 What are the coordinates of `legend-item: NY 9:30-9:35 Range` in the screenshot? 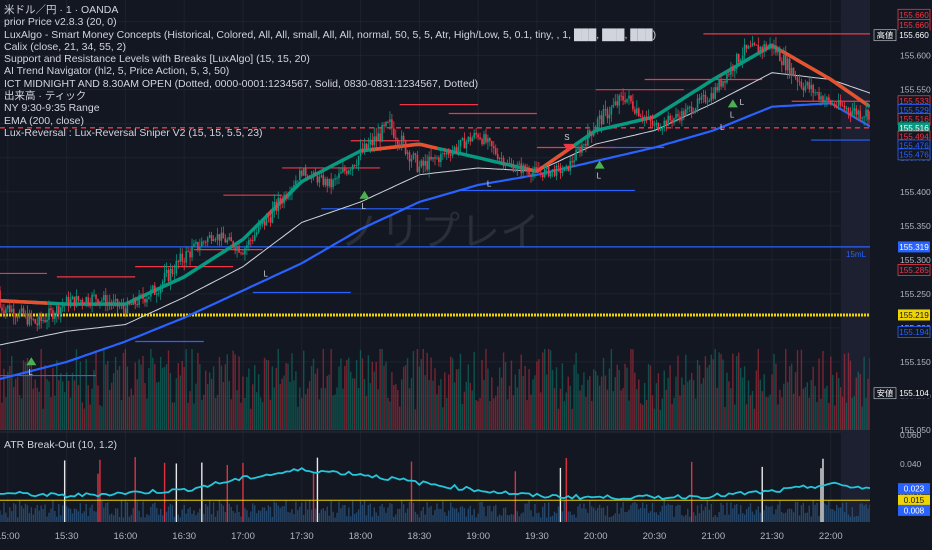 It's located at (52, 108).